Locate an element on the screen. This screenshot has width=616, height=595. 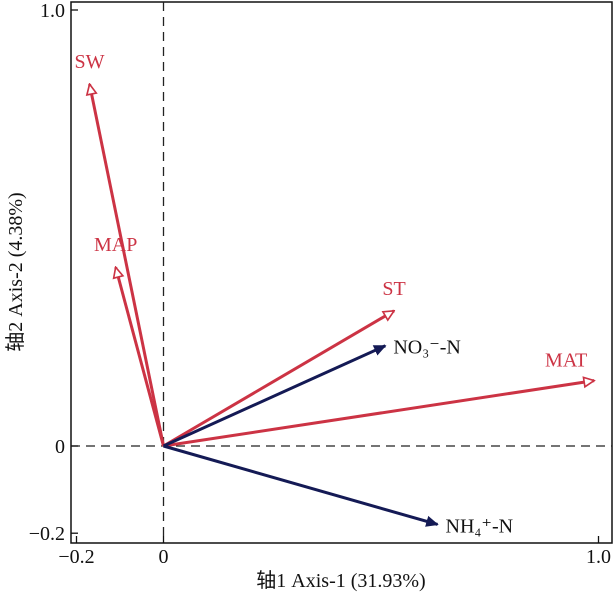
y-tick-label: 1.0 is located at coordinates (52, 11).